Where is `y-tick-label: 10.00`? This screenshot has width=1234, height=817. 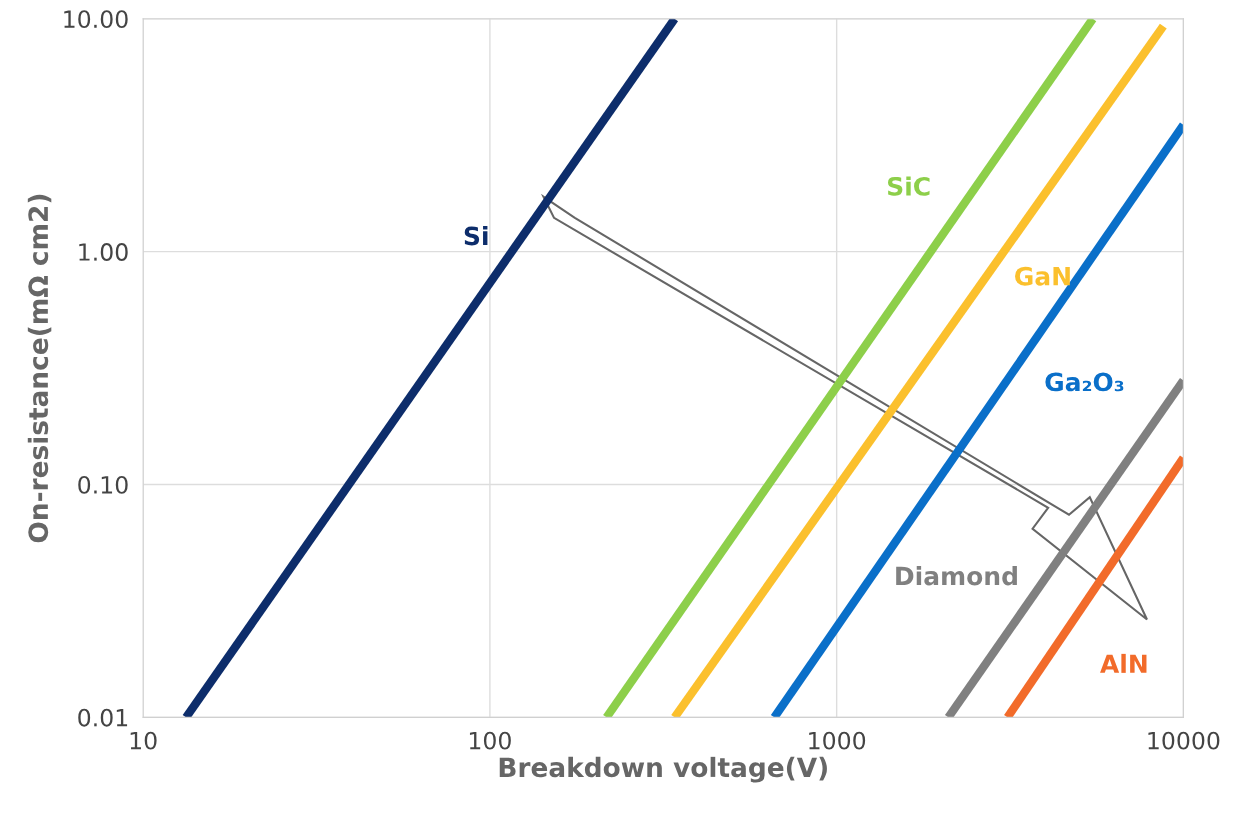 y-tick-label: 10.00 is located at coordinates (96, 19).